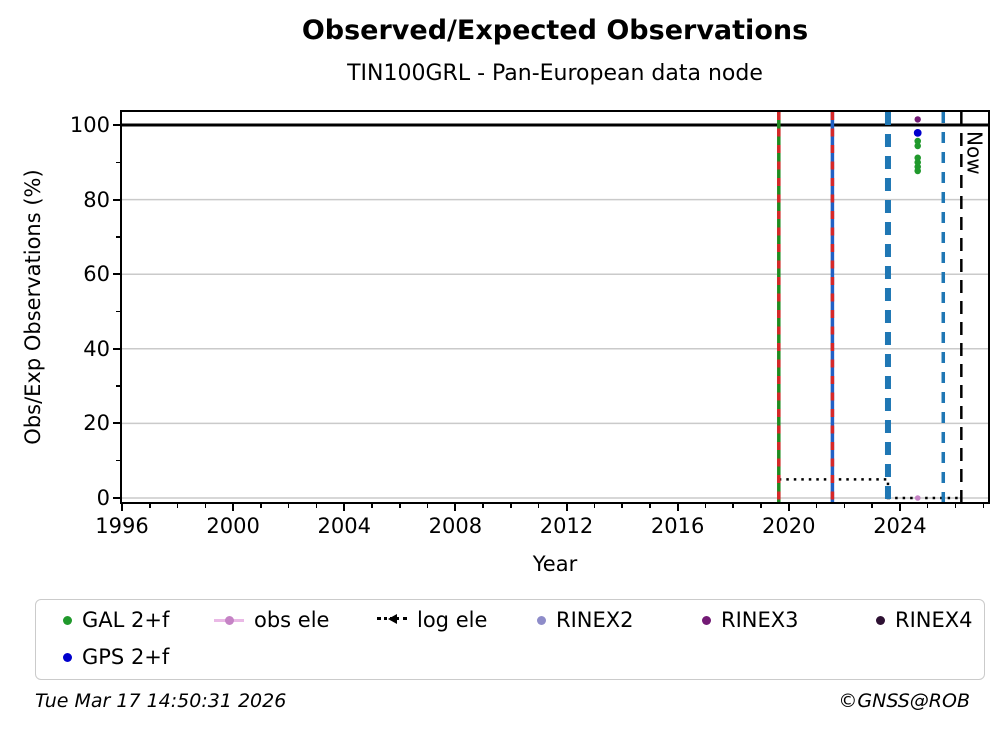 This screenshot has height=734, width=1008. Describe the element at coordinates (566, 526) in the screenshot. I see `x-tick-label: 2012` at that location.